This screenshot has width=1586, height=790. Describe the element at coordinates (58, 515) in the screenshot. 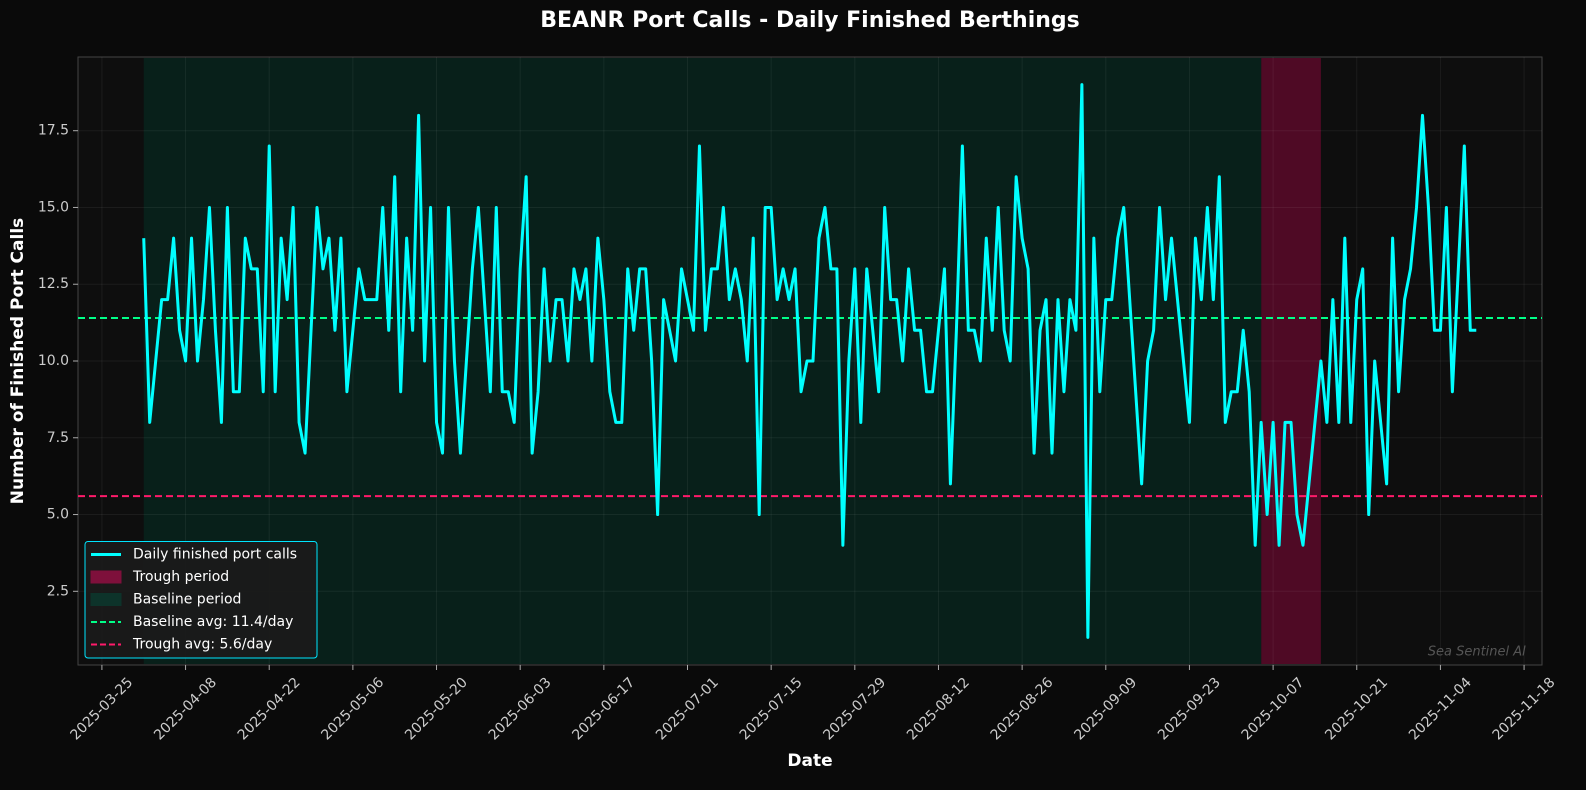

I see `y-tick-label: 5.0` at that location.